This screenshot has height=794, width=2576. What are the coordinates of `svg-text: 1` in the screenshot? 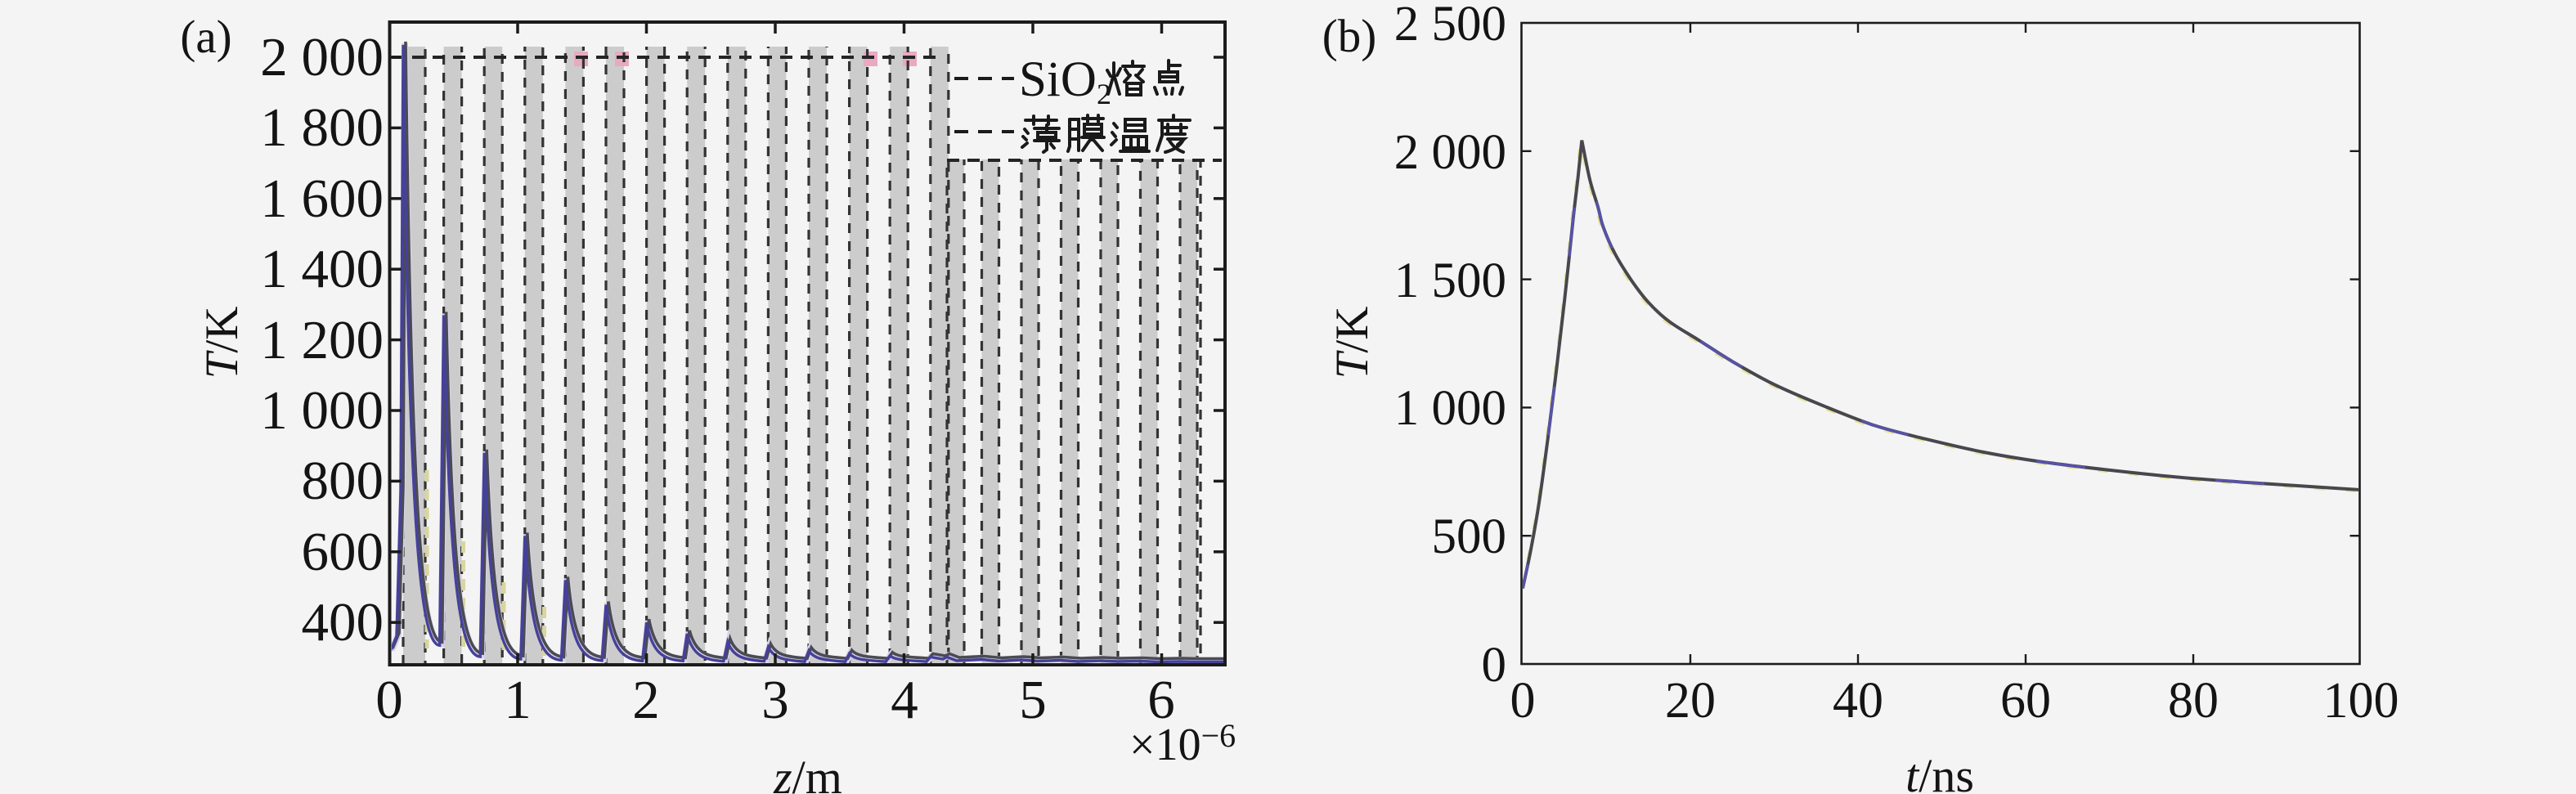 It's located at (518, 700).